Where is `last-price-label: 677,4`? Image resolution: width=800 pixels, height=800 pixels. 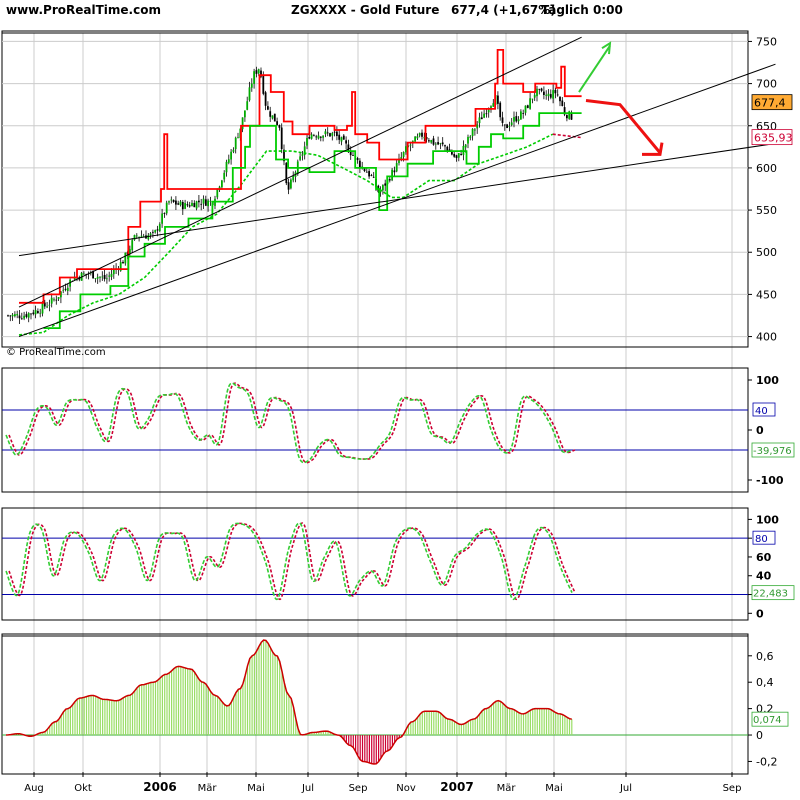 last-price-label: 677,4 is located at coordinates (770, 103).